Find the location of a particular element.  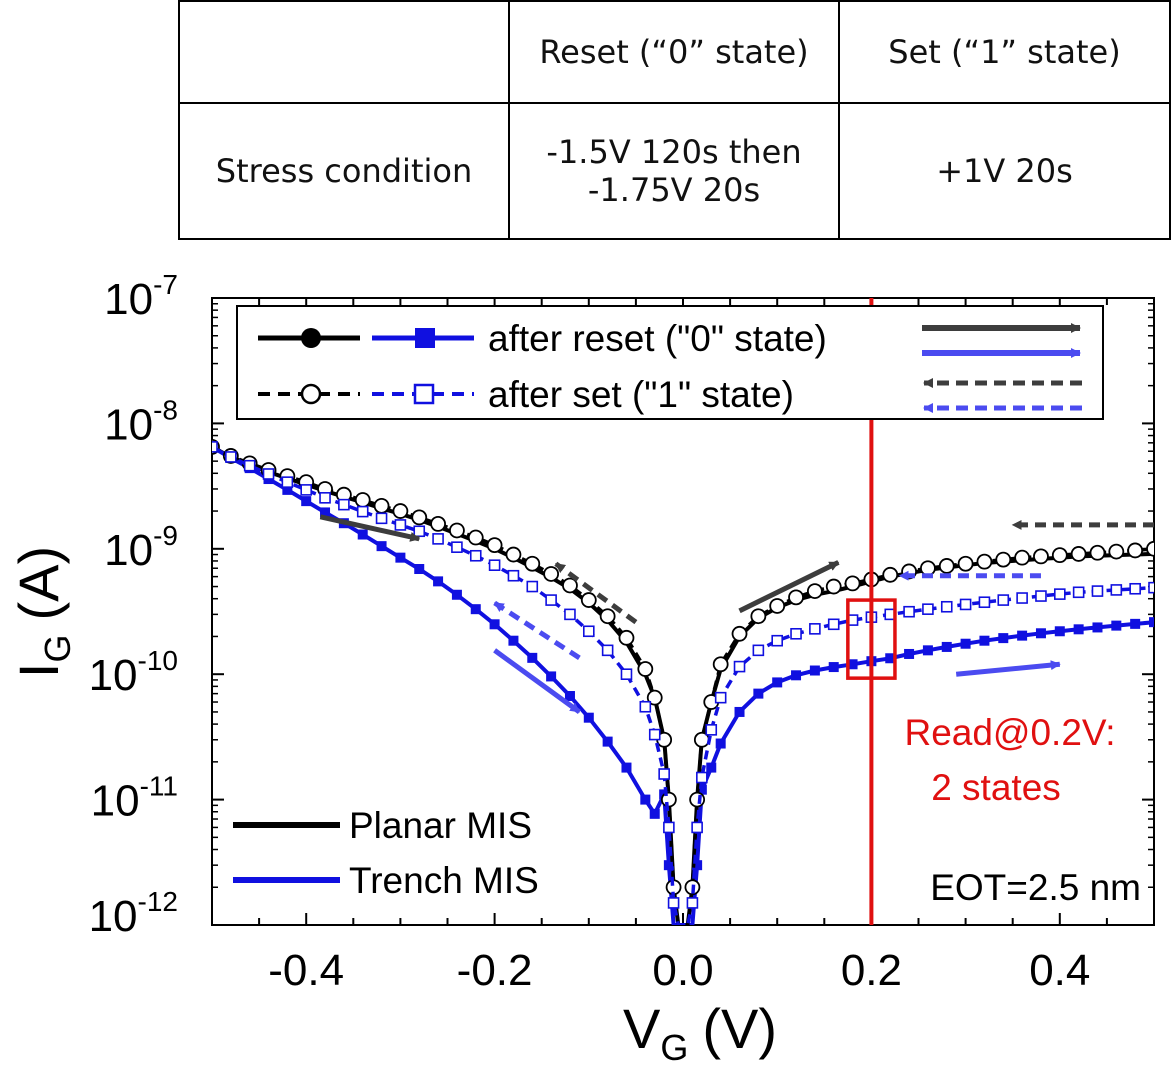

y-tick-label: 10⁻¹¹ is located at coordinates (134, 798).